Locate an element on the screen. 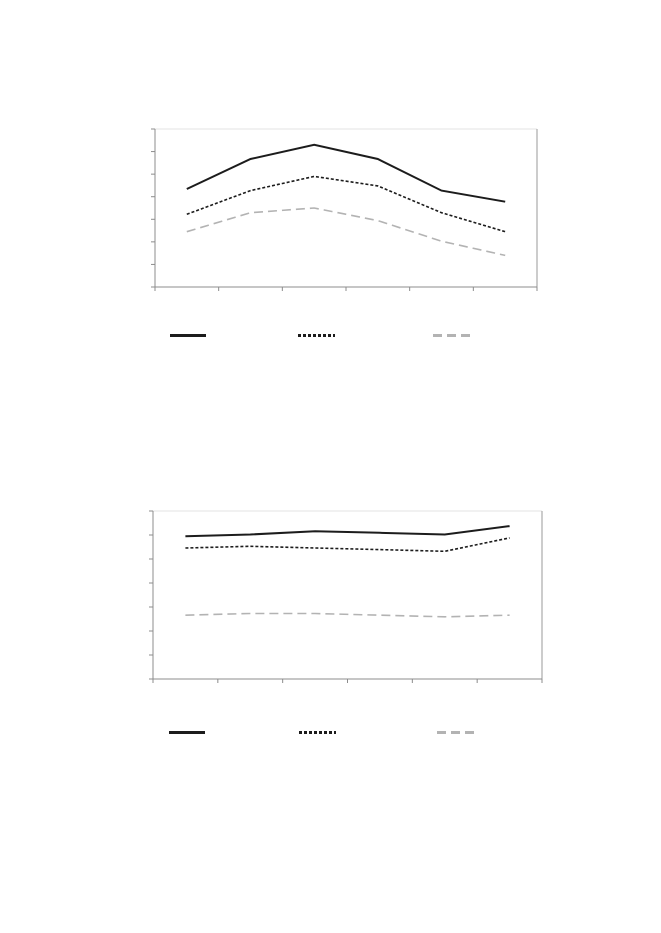  bottom-chart-plot-canvas is located at coordinates (346, 596).